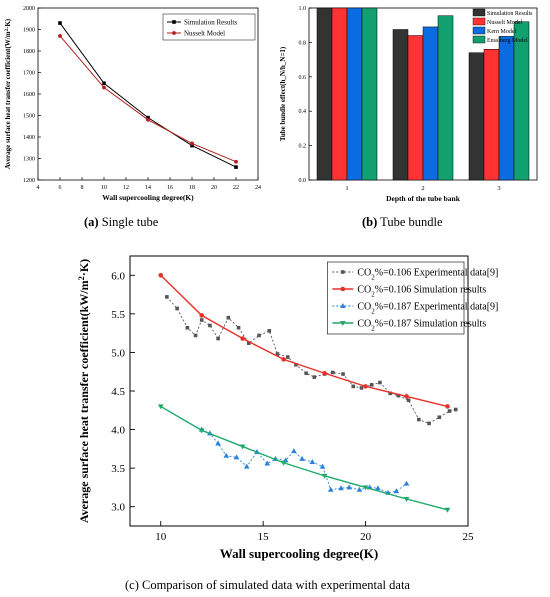  Describe the element at coordinates (60, 188) in the screenshot. I see `x-tick-label: 6` at that location.